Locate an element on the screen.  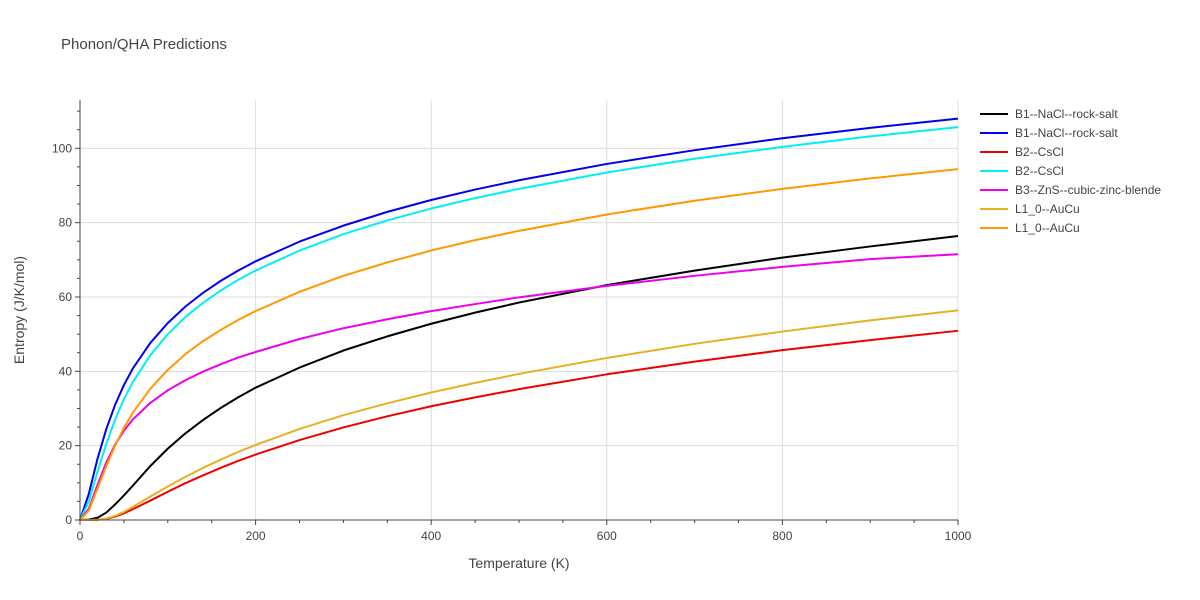
y-axis-title: Entropy (J/K/mol) is located at coordinates (19, 310).